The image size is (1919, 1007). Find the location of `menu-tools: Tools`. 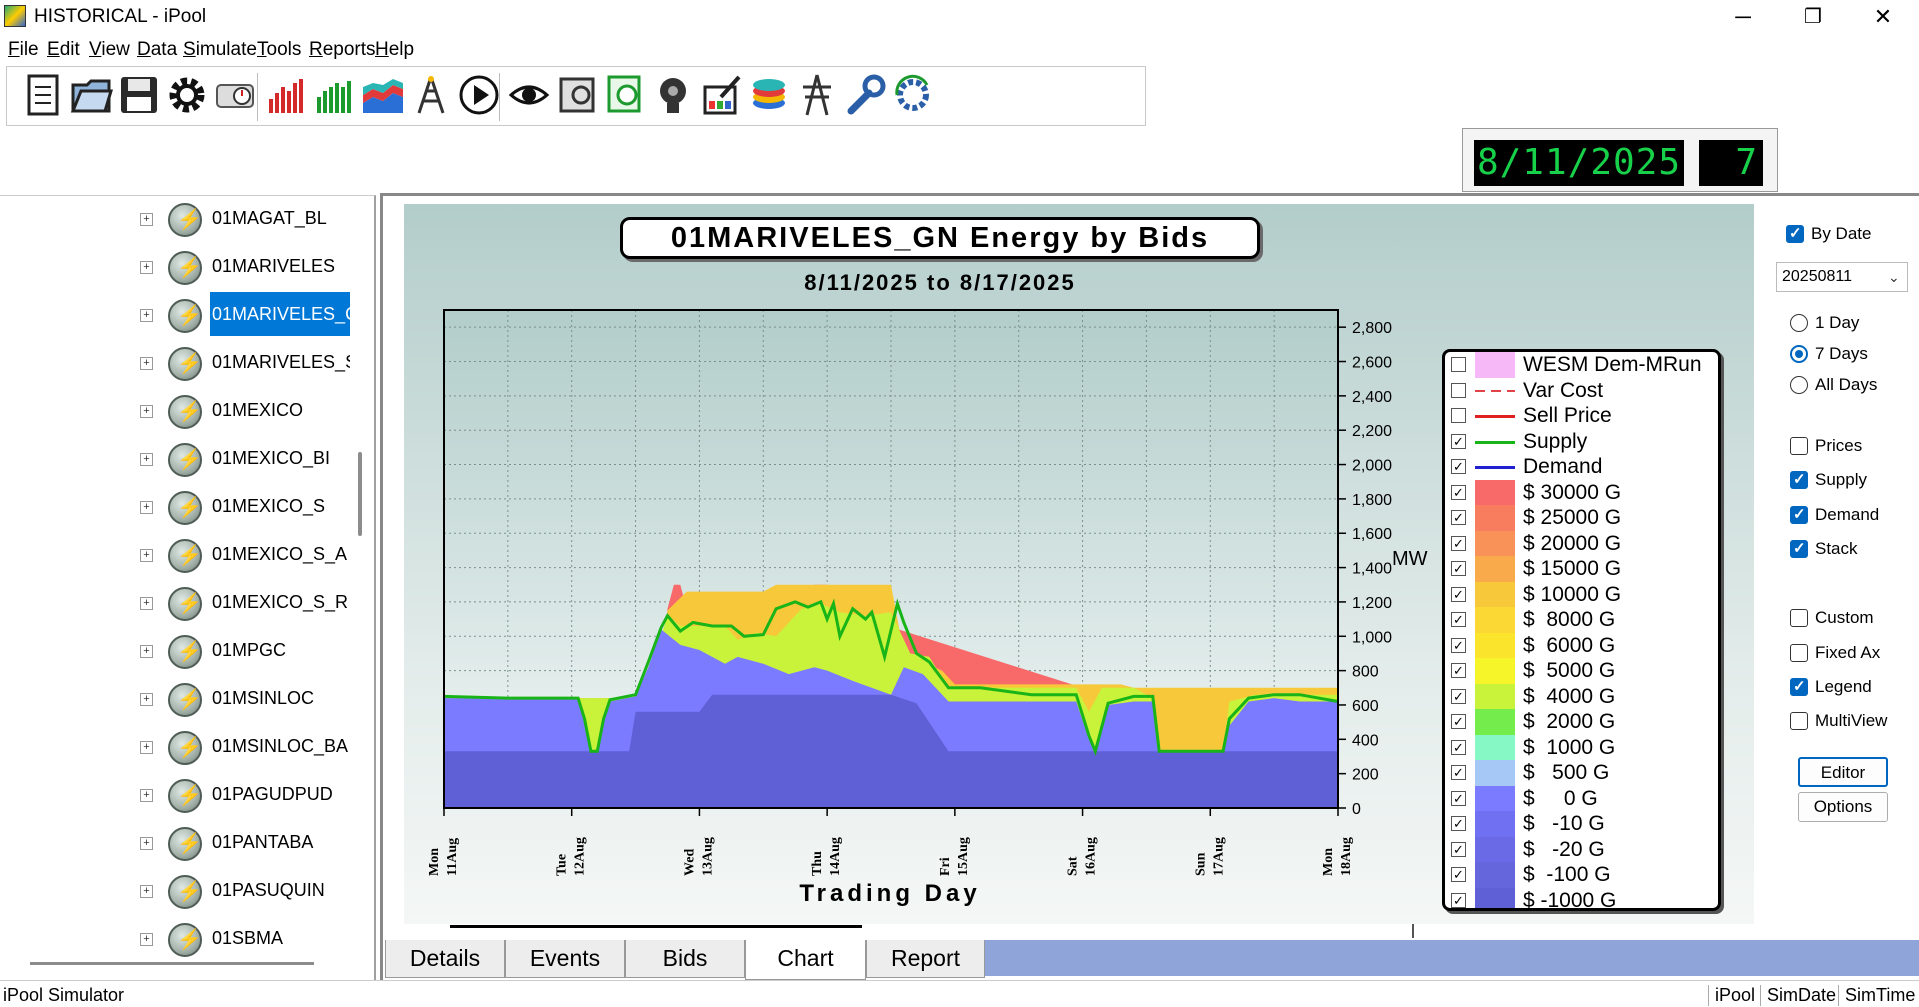

menu-tools: Tools is located at coordinates (279, 50).